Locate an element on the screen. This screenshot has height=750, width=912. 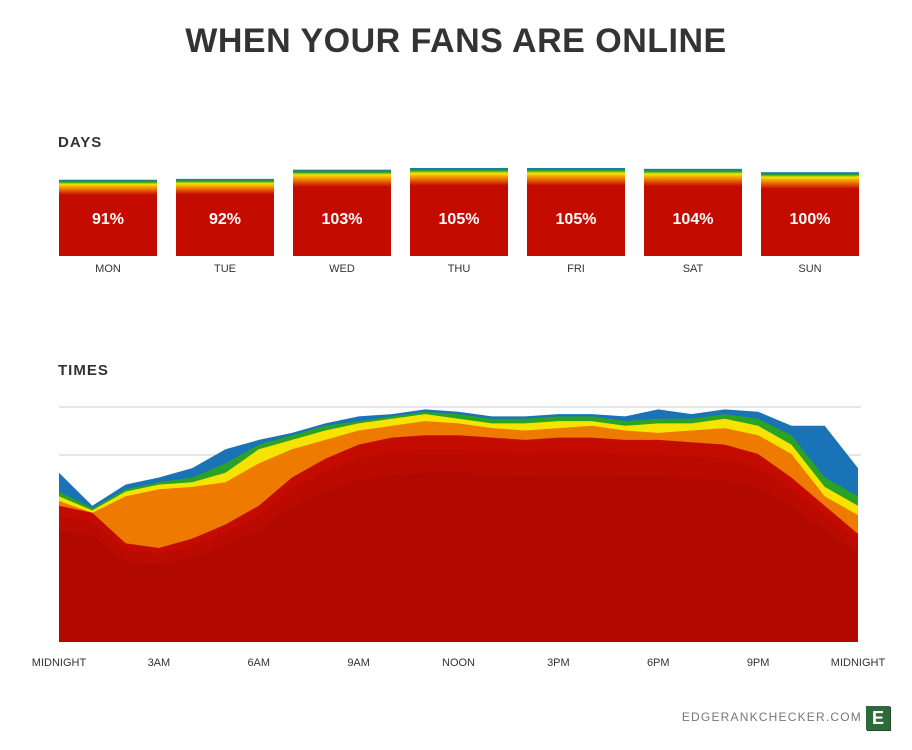
day-value-label: 92% is located at coordinates (225, 219).